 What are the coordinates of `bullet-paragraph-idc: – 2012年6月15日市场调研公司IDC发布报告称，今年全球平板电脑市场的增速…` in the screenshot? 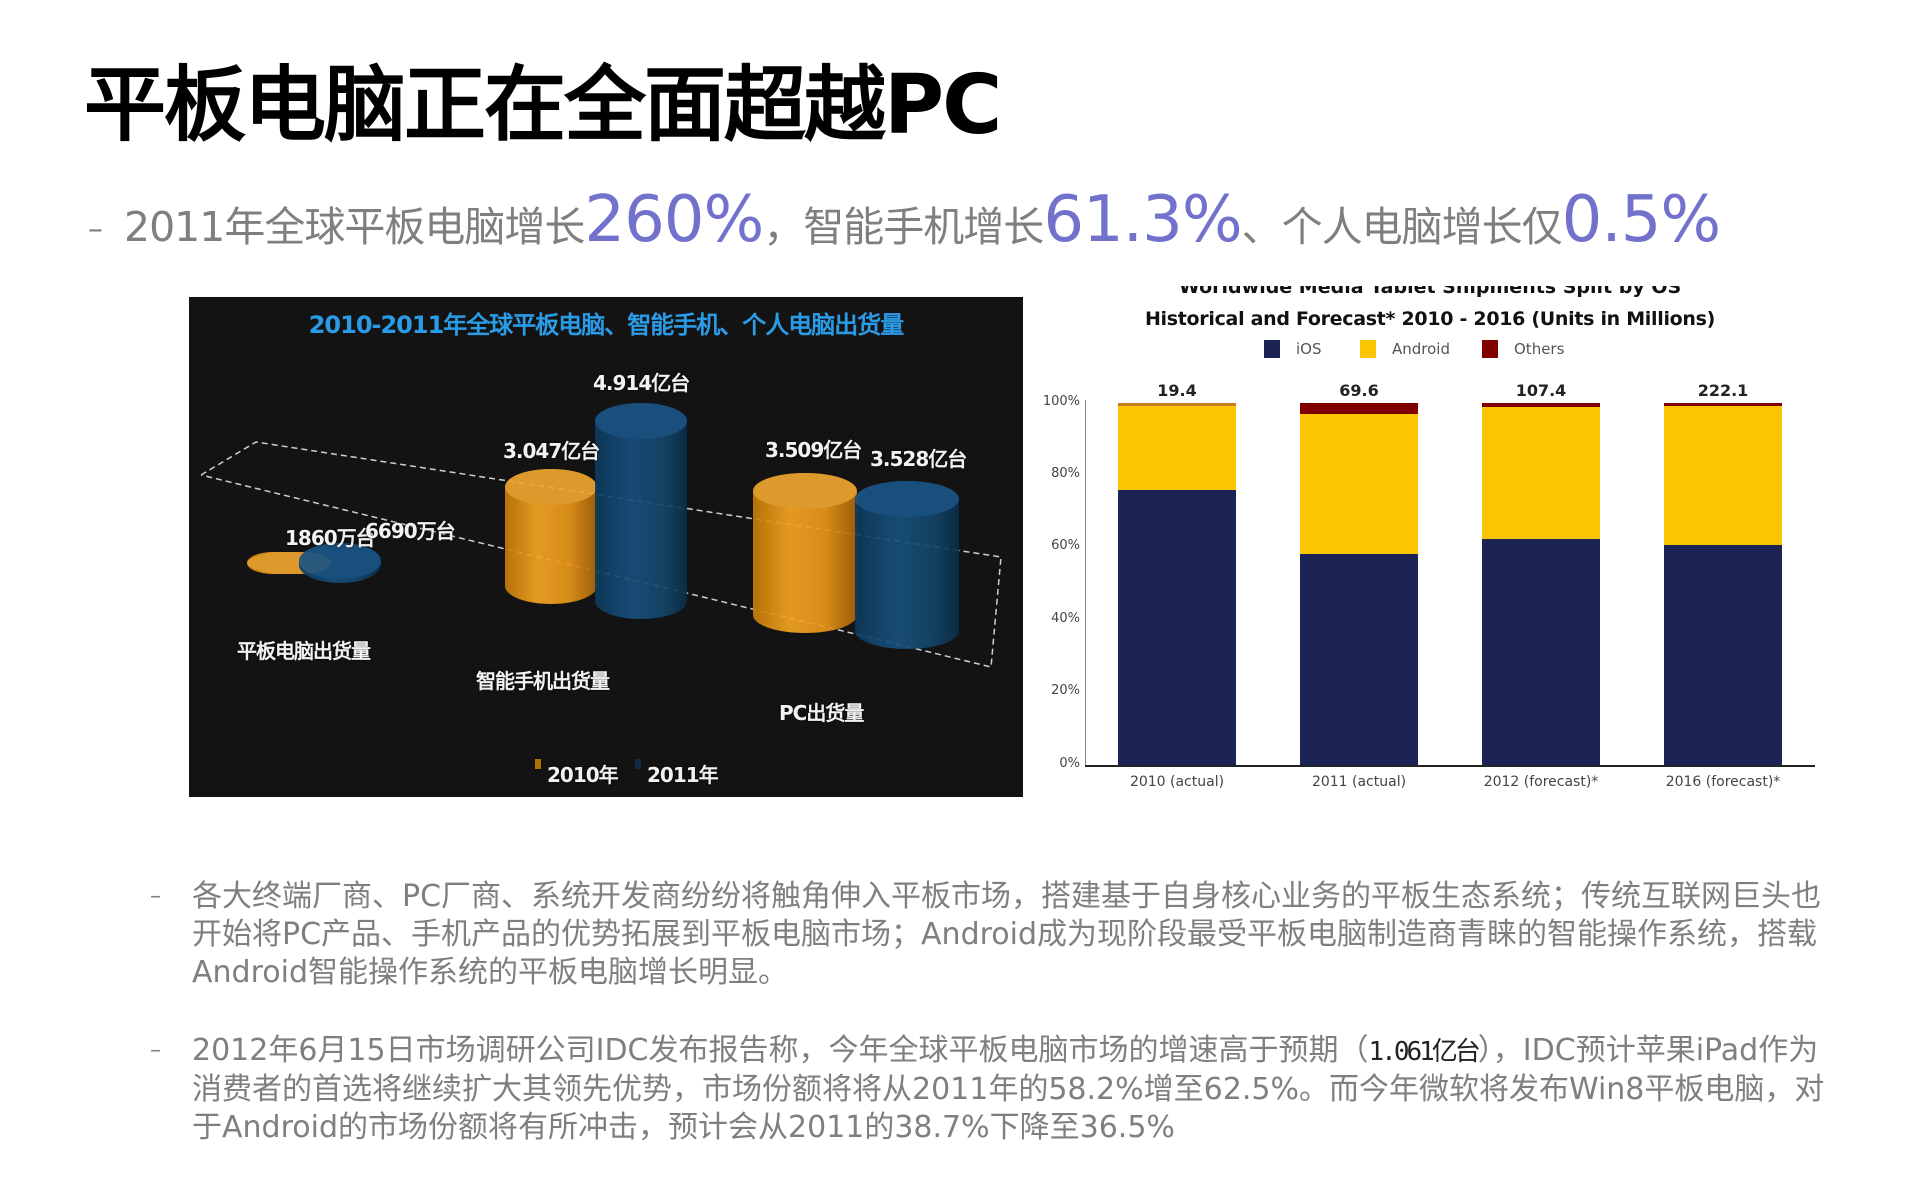 It's located at (990, 1089).